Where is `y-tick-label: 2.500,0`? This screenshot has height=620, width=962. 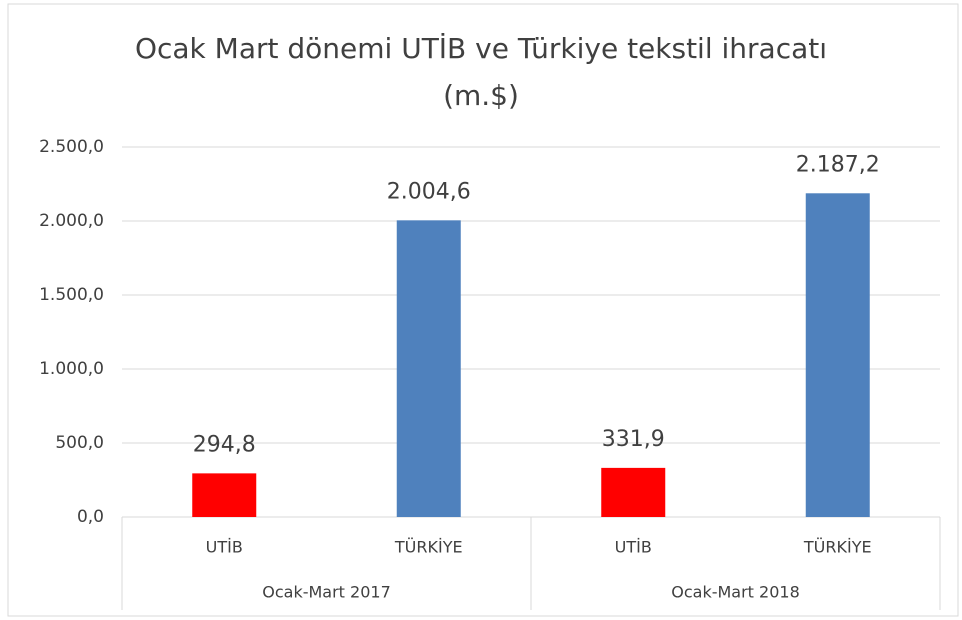
y-tick-label: 2.500,0 is located at coordinates (71, 147).